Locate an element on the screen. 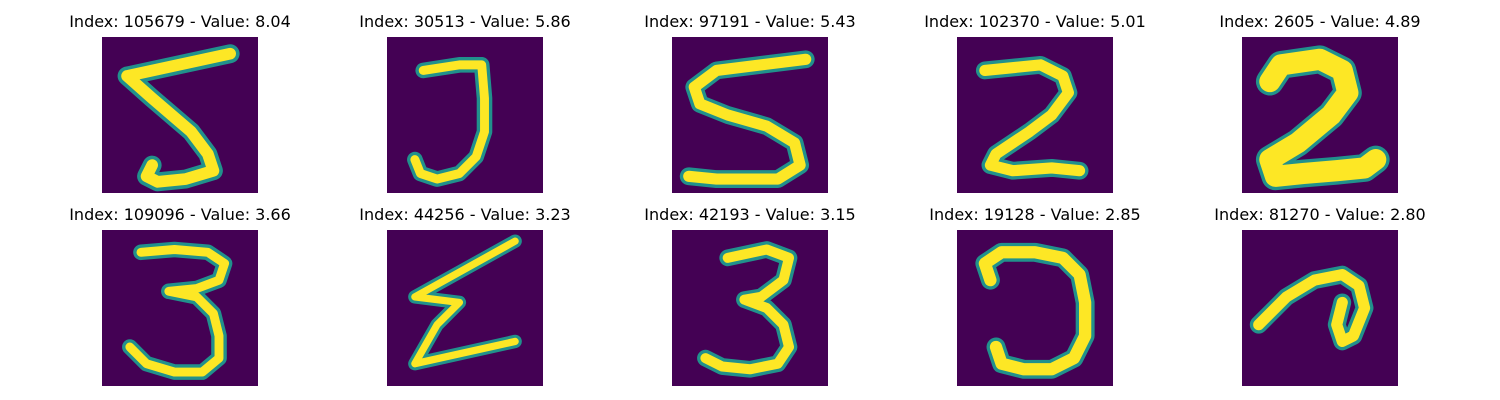 This screenshot has height=400, width=1500. panel-title: Index: 44256 - Value: 3.23 is located at coordinates (465, 214).